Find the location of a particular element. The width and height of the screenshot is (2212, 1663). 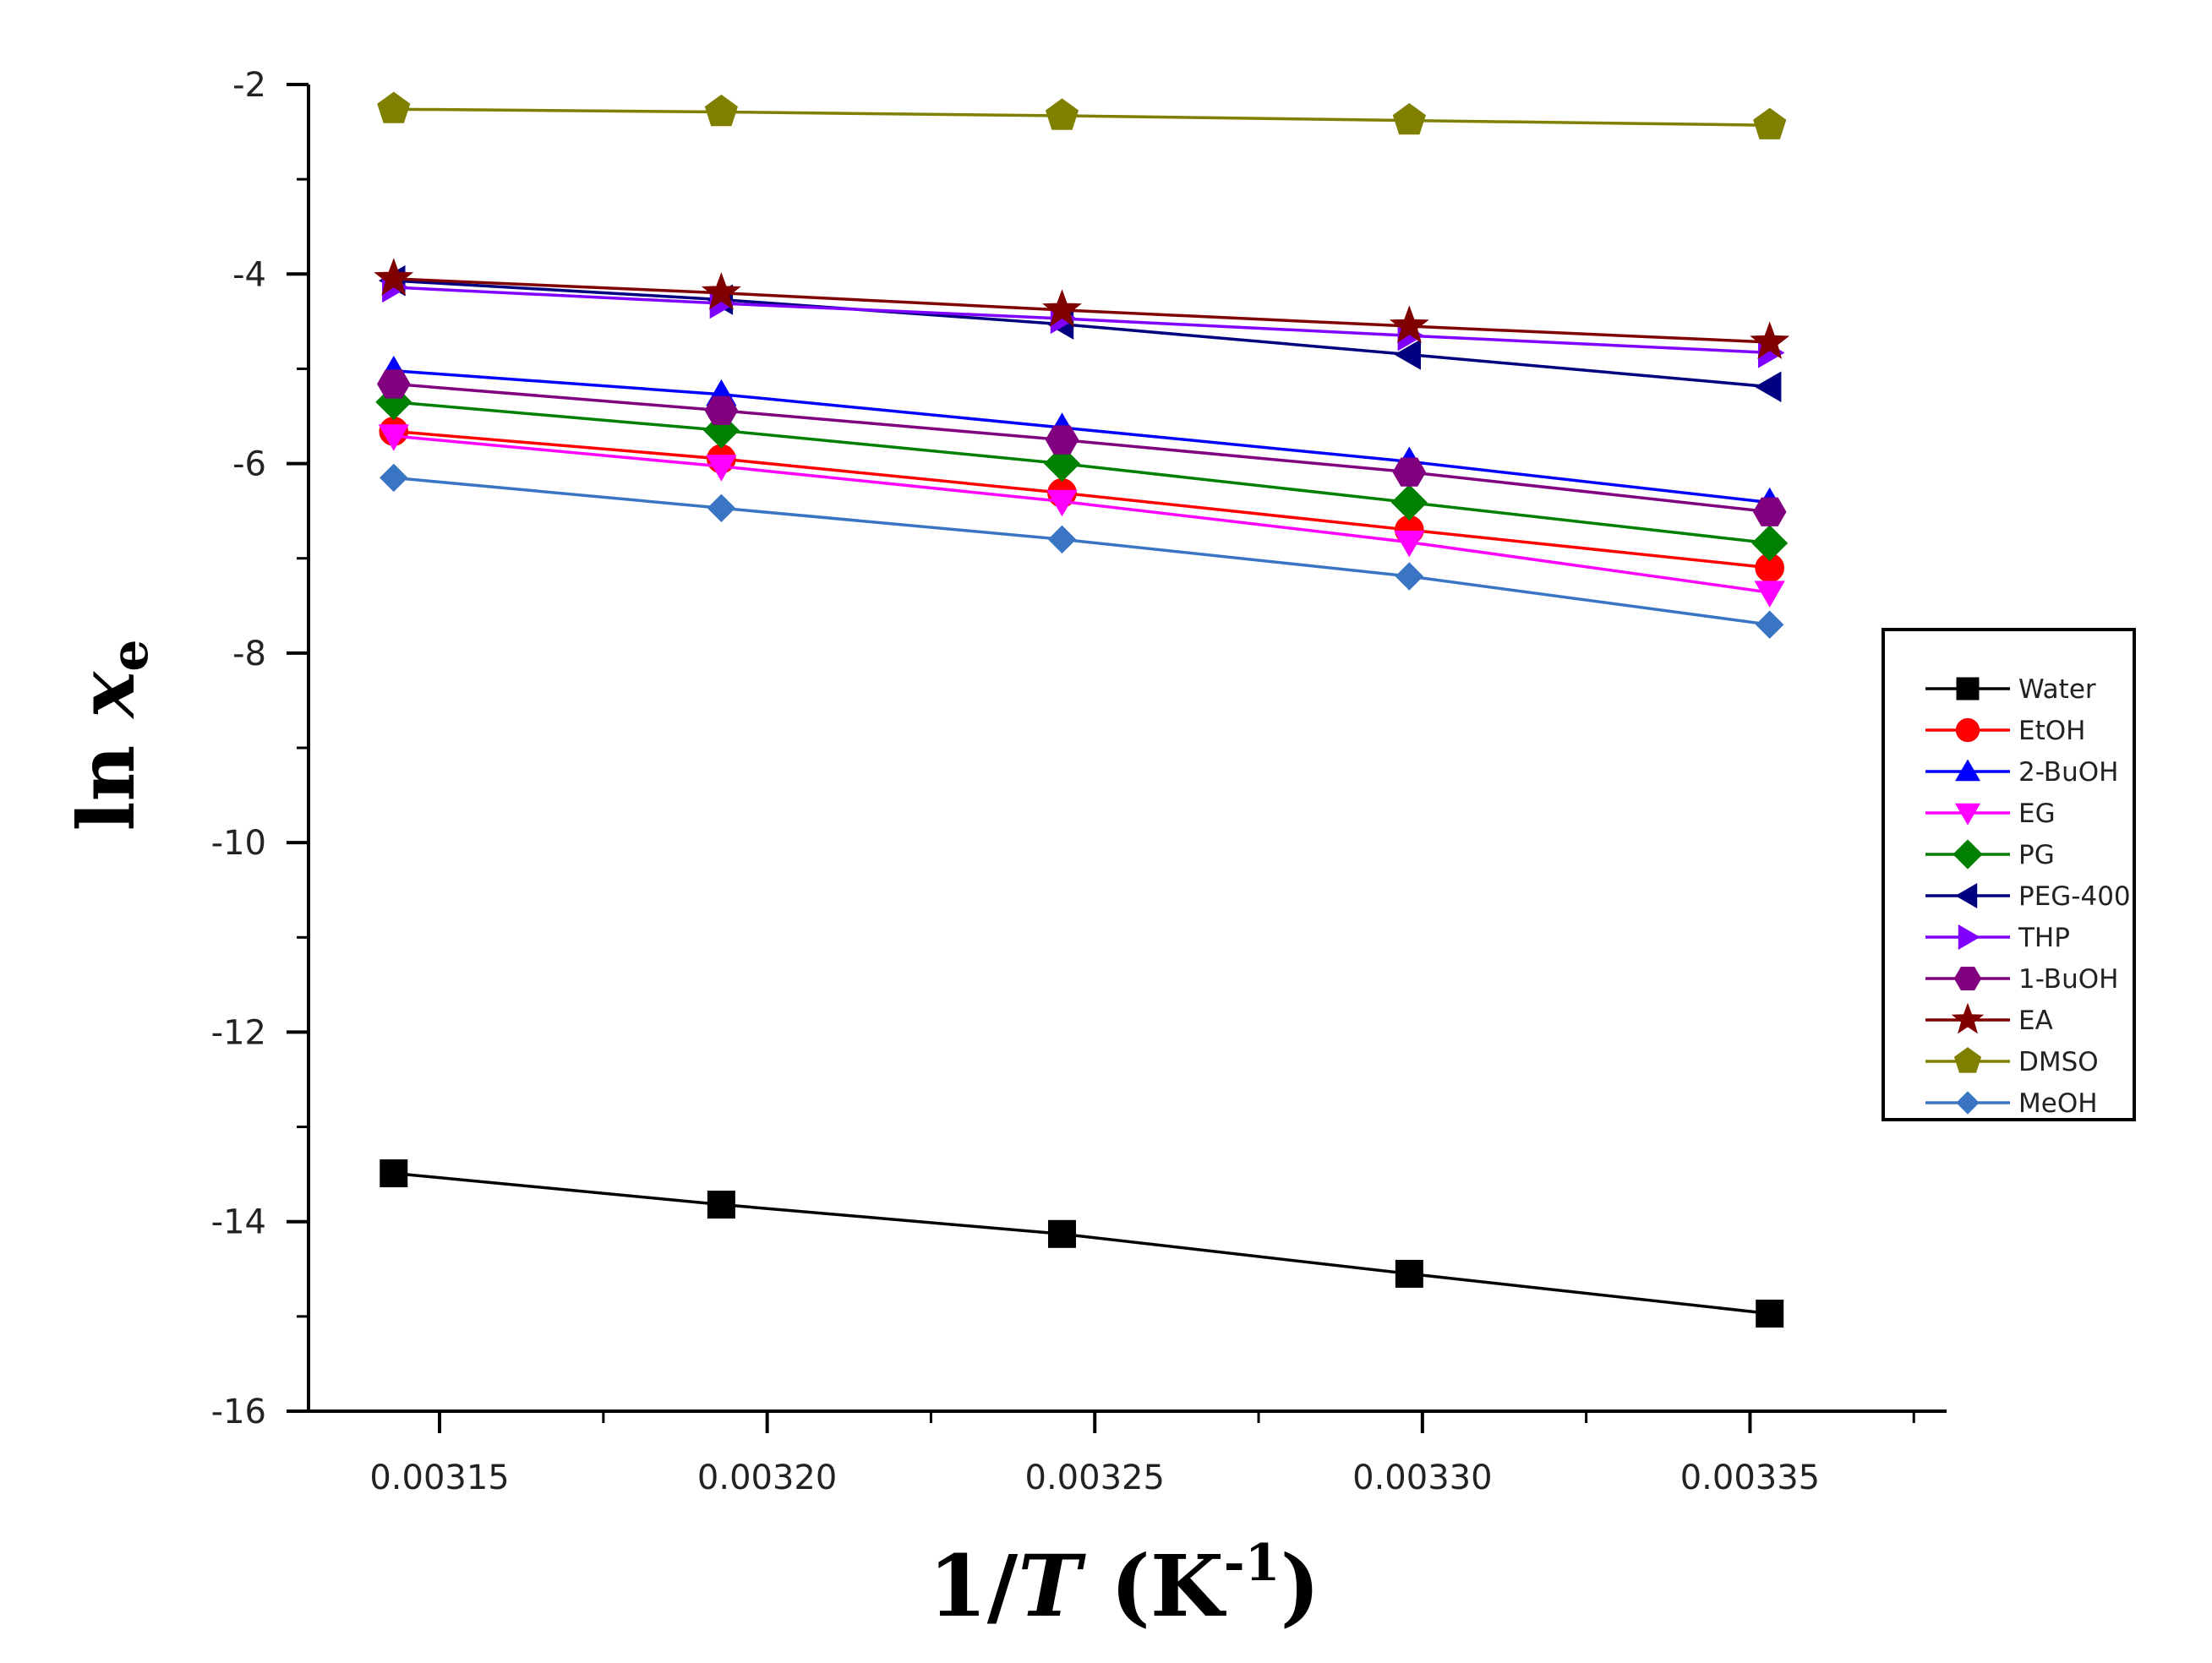

legend-item-pg: PG is located at coordinates (1990, 854).